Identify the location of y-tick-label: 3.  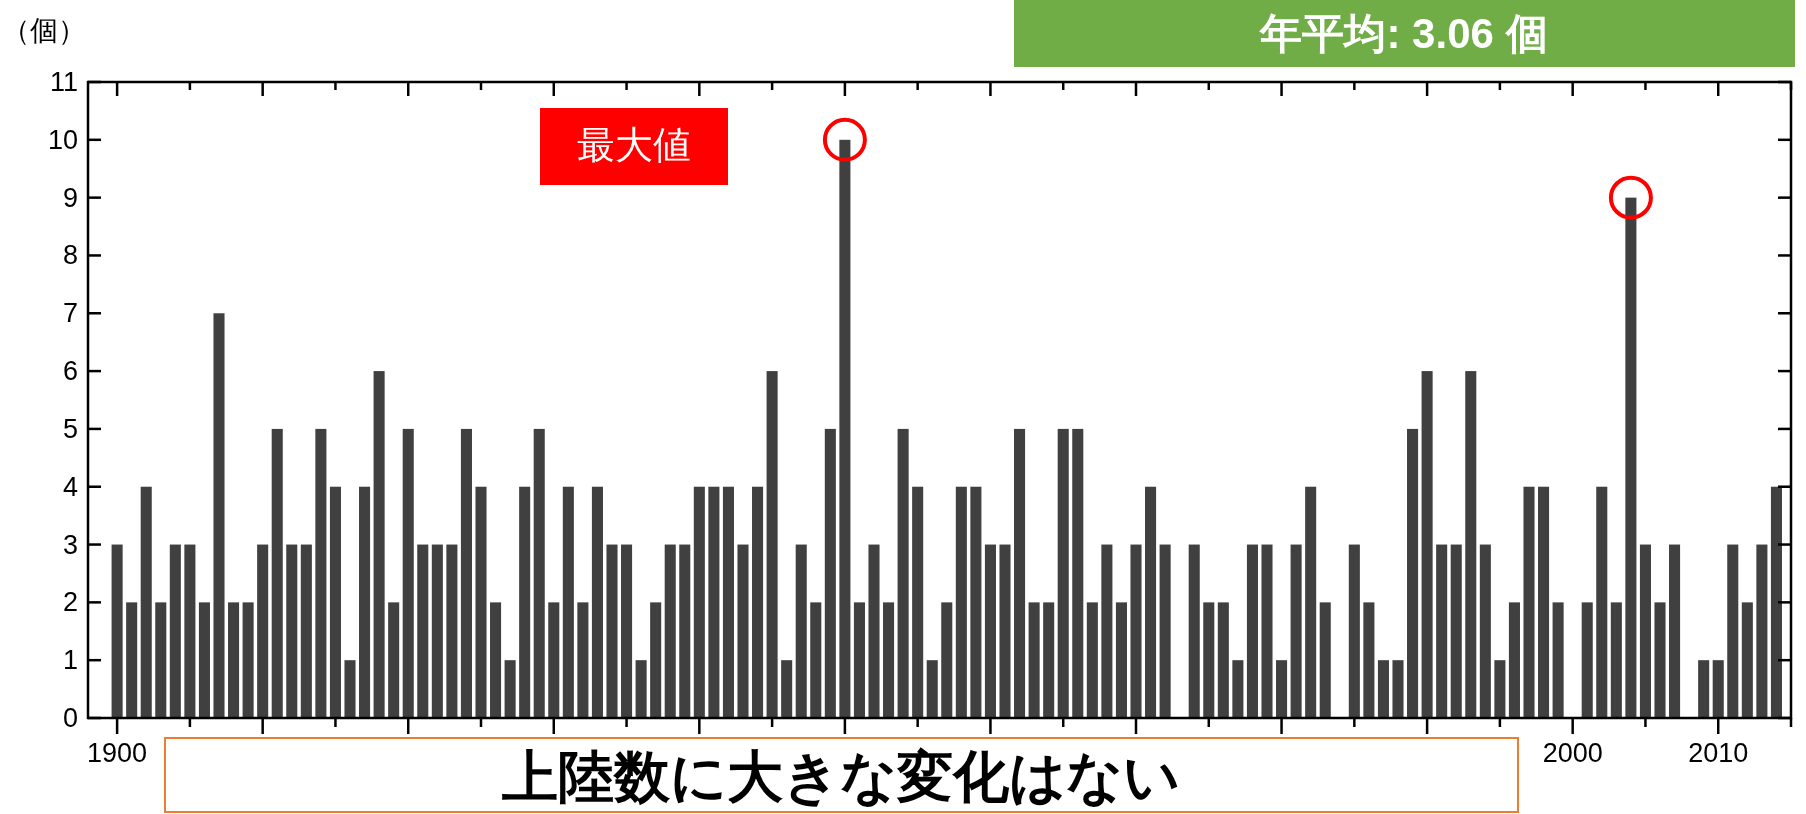
(70, 544).